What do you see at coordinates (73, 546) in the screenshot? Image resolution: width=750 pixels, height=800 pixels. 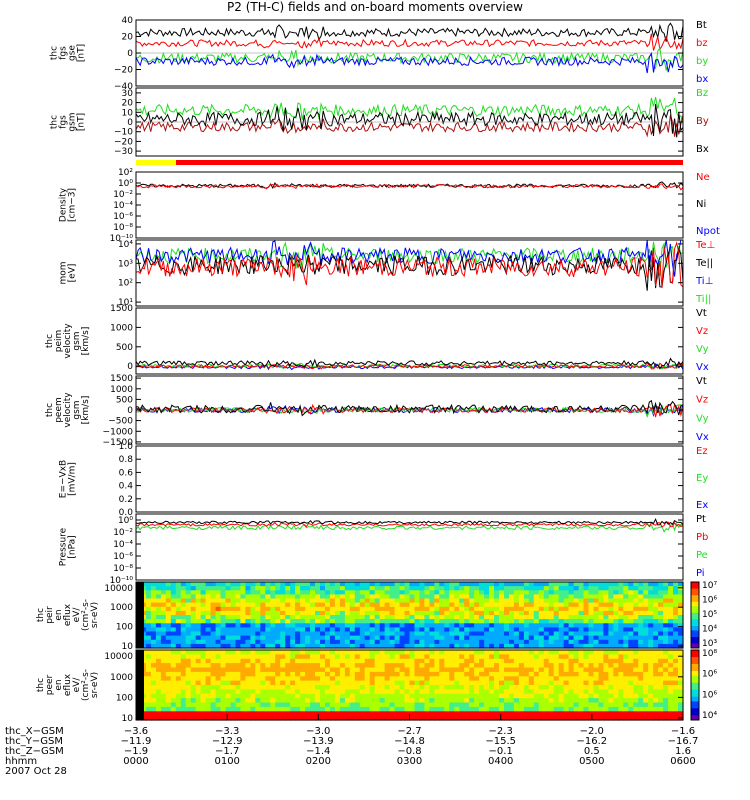 I see `y-axis-label: [nPa]` at bounding box center [73, 546].